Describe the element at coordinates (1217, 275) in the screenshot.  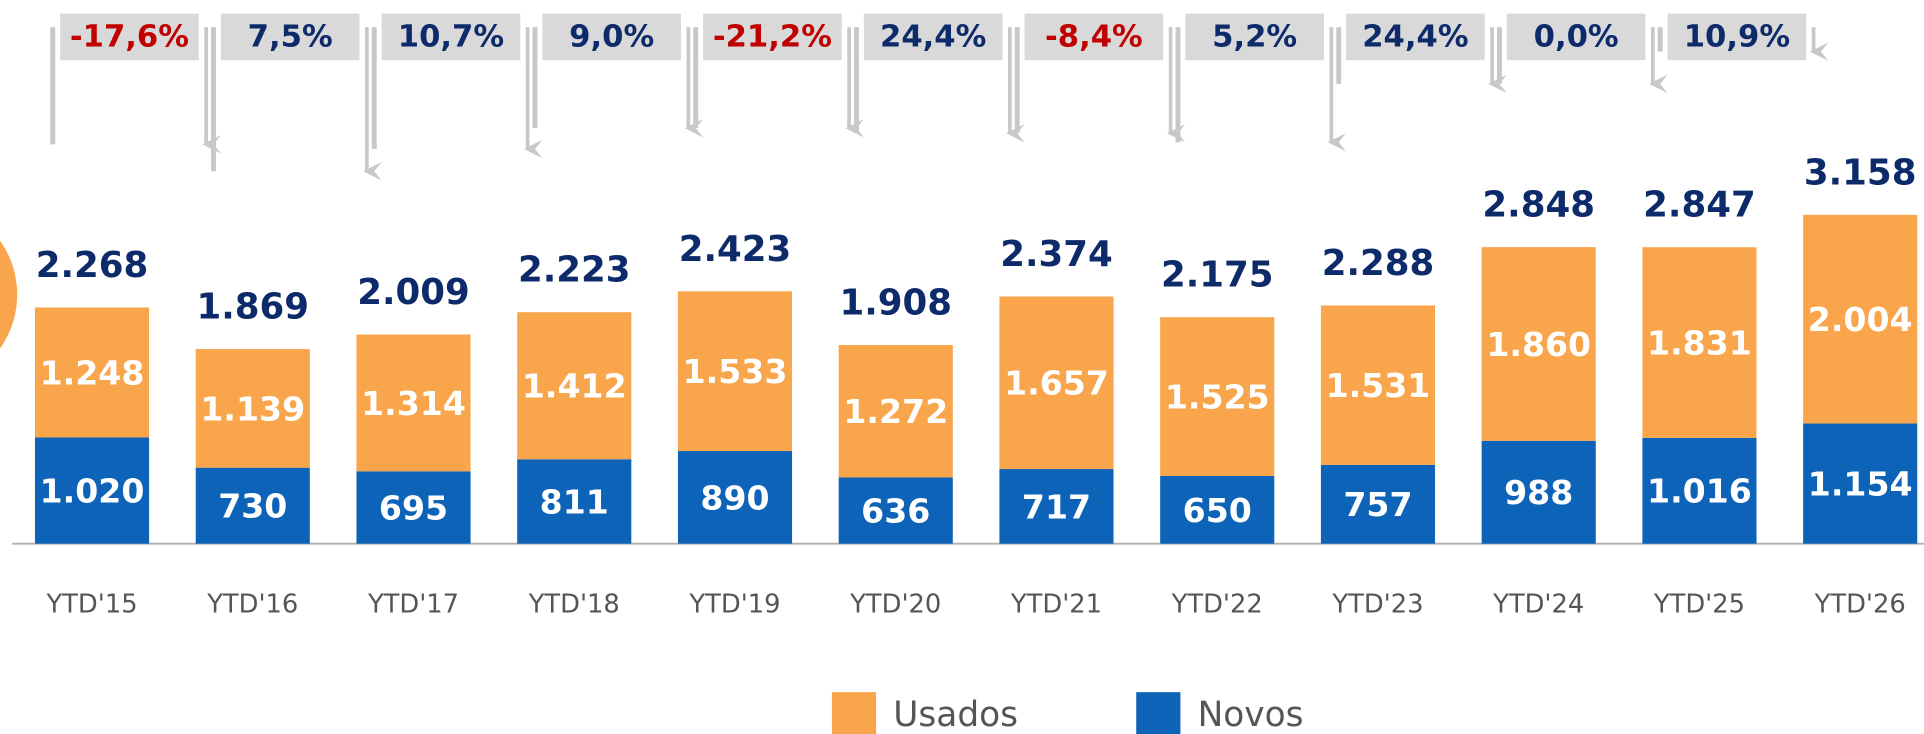
I see `total-label: 2.175` at that location.